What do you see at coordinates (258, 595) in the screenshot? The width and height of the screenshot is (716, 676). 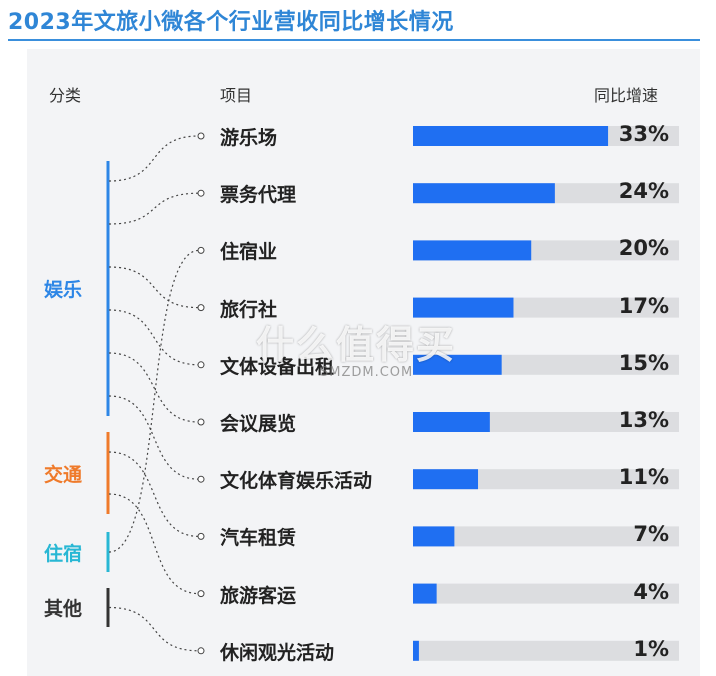 I see `item-label-8: 旅游客运` at bounding box center [258, 595].